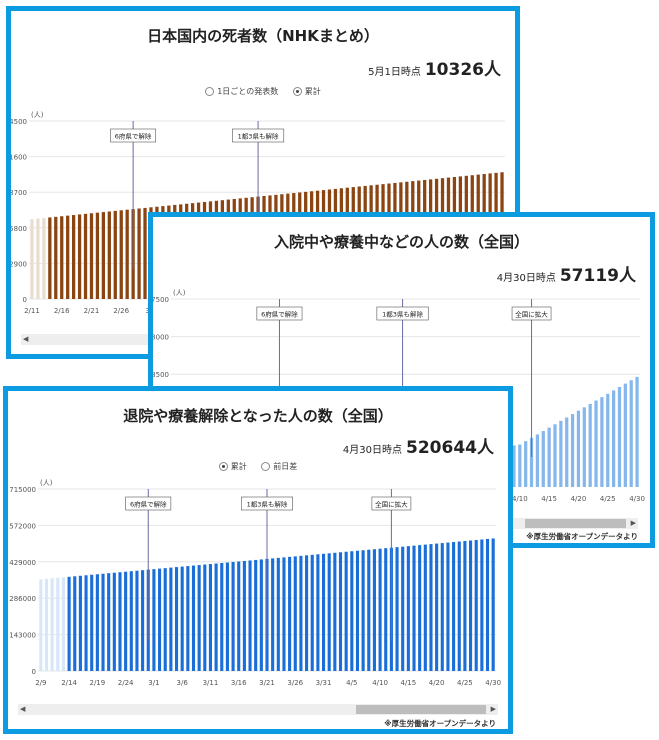 The image size is (659, 740). Describe the element at coordinates (19, 158) in the screenshot. I see `y-tick-label: 11600` at that location.